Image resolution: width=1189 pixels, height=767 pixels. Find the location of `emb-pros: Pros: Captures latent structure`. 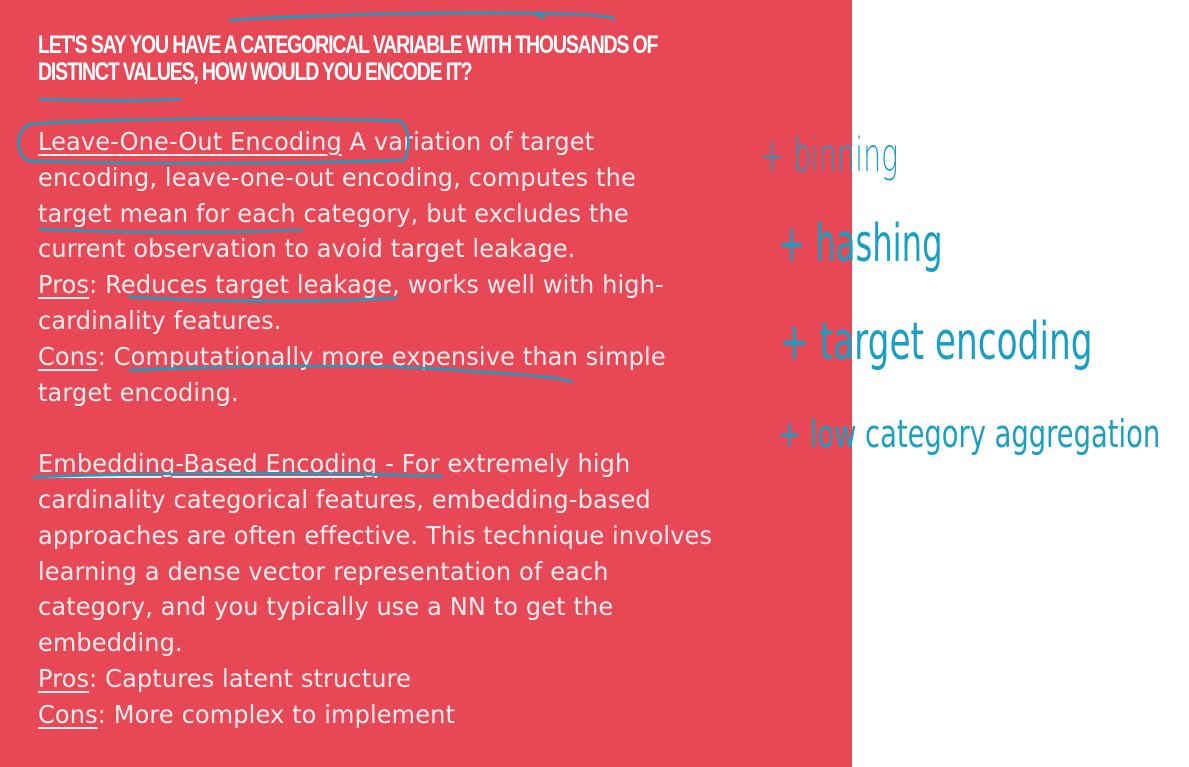

emb-pros: Pros: Captures latent structure is located at coordinates (422, 679).